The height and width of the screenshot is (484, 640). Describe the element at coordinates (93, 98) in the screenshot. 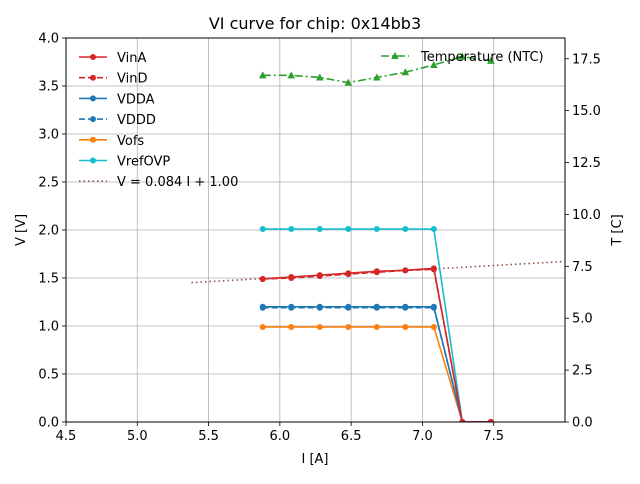

I see `legend-marker-vdda` at that location.